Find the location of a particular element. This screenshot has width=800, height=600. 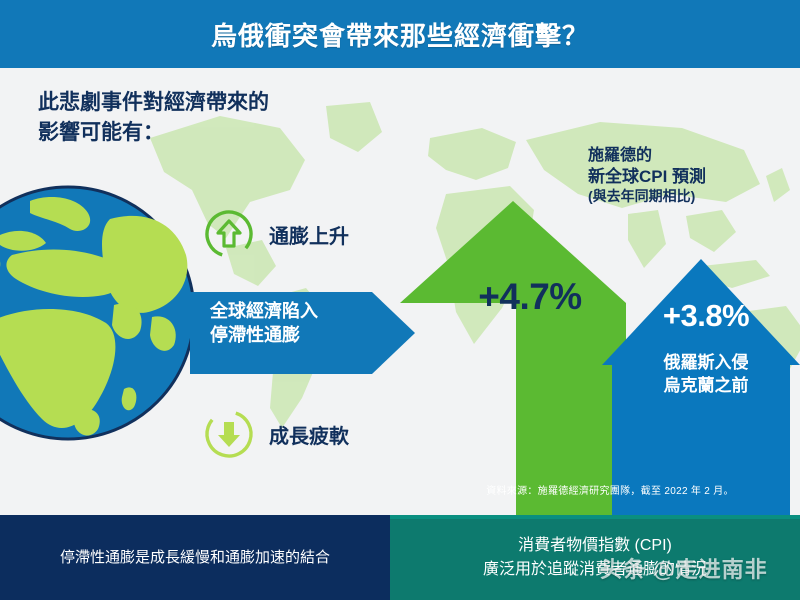

callout-line-3: (與去年同期相比) is located at coordinates (642, 196).